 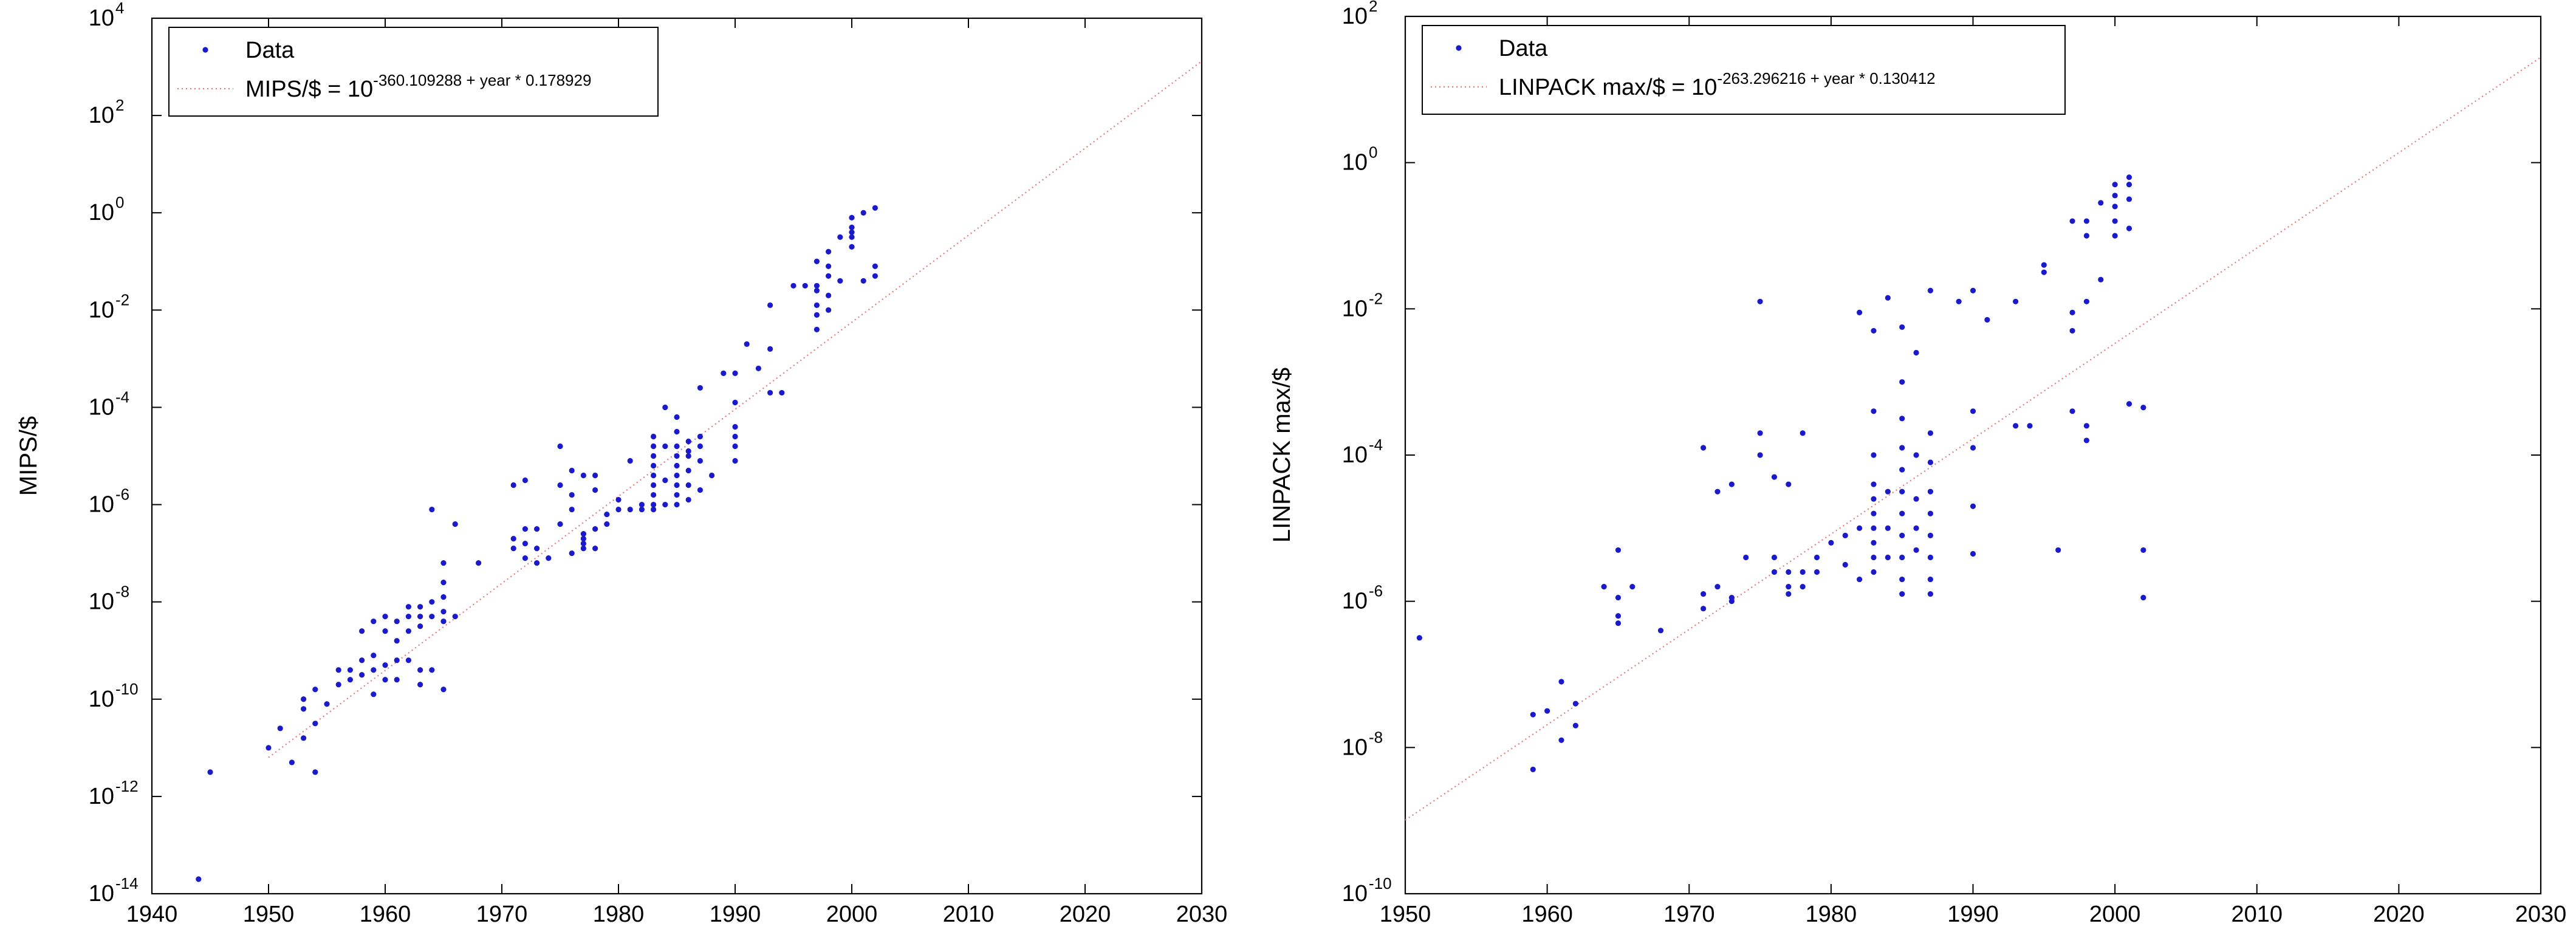 What do you see at coordinates (127, 883) in the screenshot?
I see `y-tick-exponent: -14` at bounding box center [127, 883].